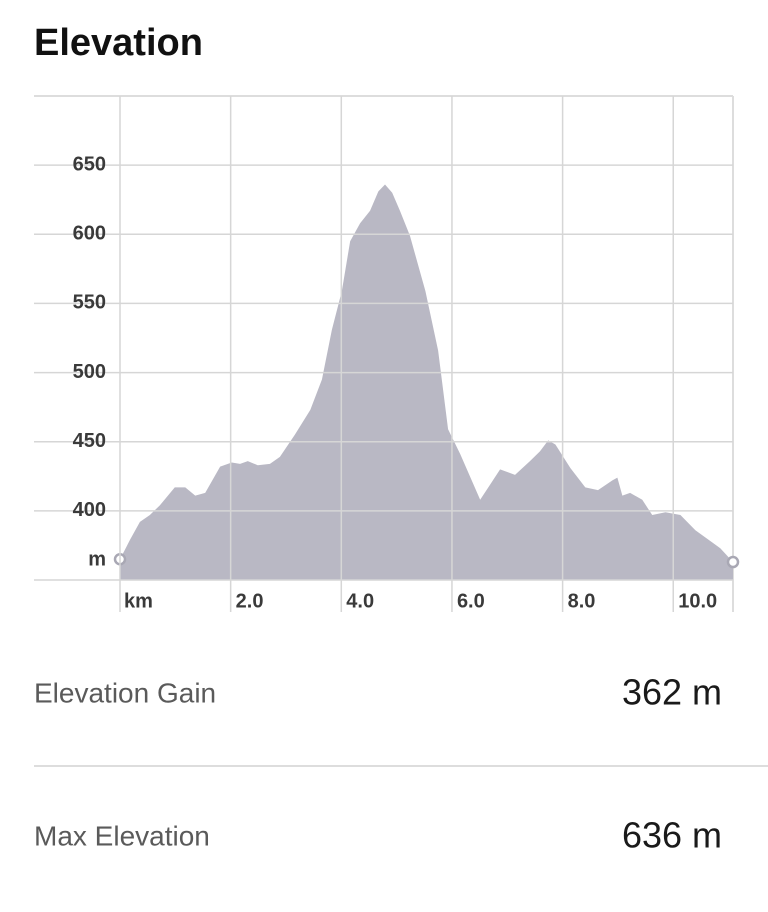  What do you see at coordinates (582, 601) in the screenshot?
I see `x-tick-label: 8.0` at bounding box center [582, 601].